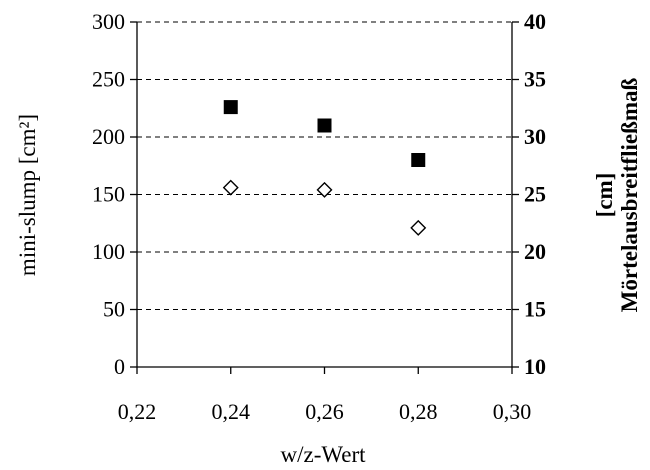 Image resolution: width=650 pixels, height=470 pixels. I want to click on left-axis-ticks: 0 50 100 150 200 250 300, so click(114, 194).